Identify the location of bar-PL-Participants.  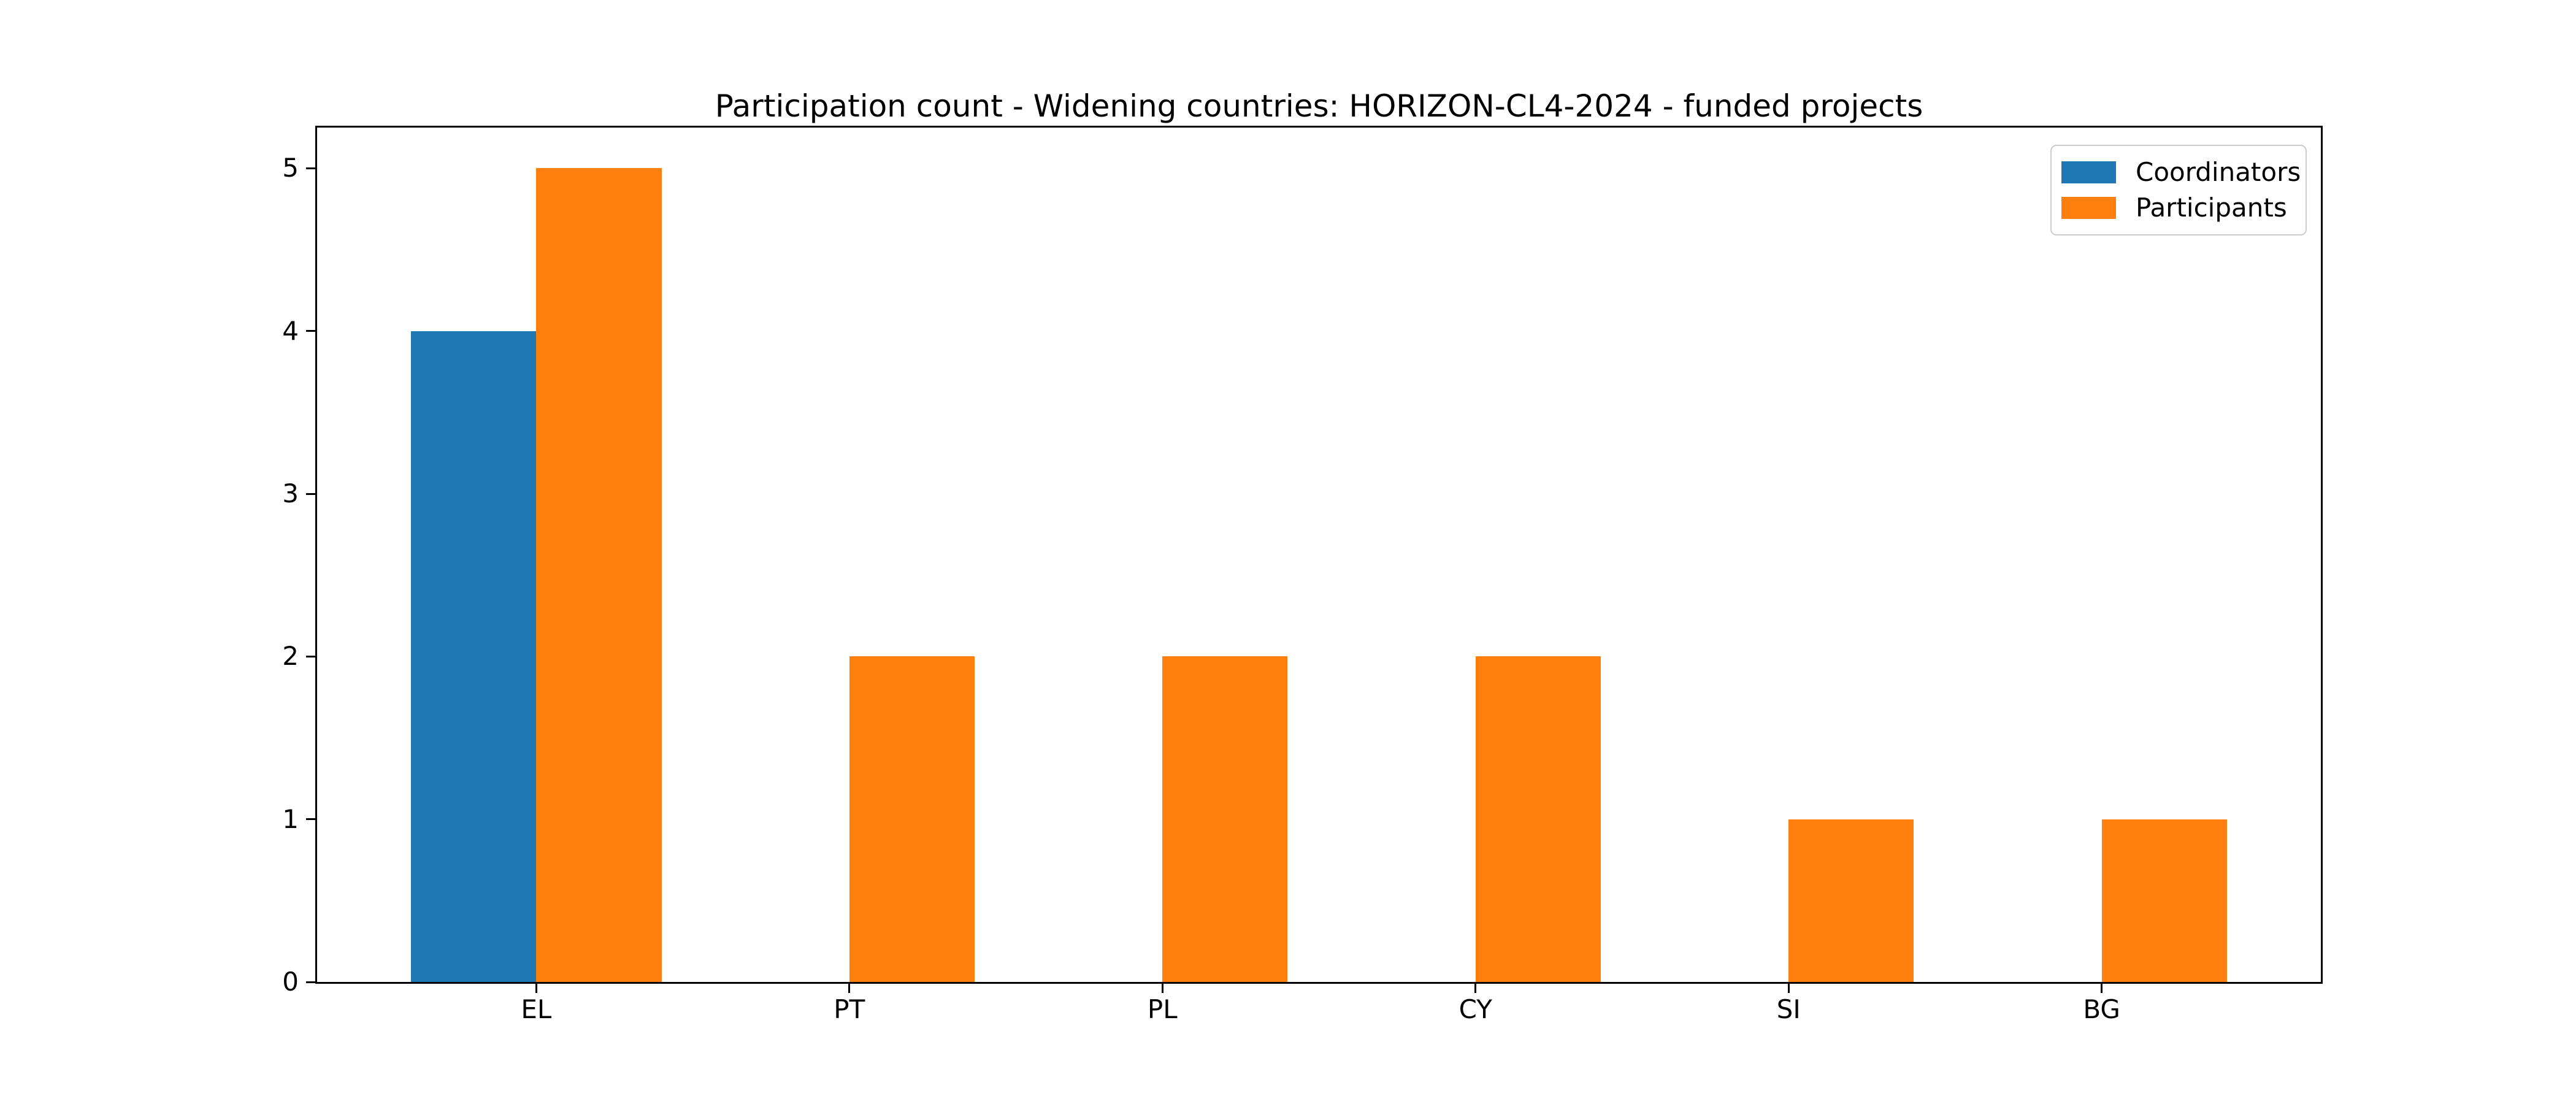
(1225, 819).